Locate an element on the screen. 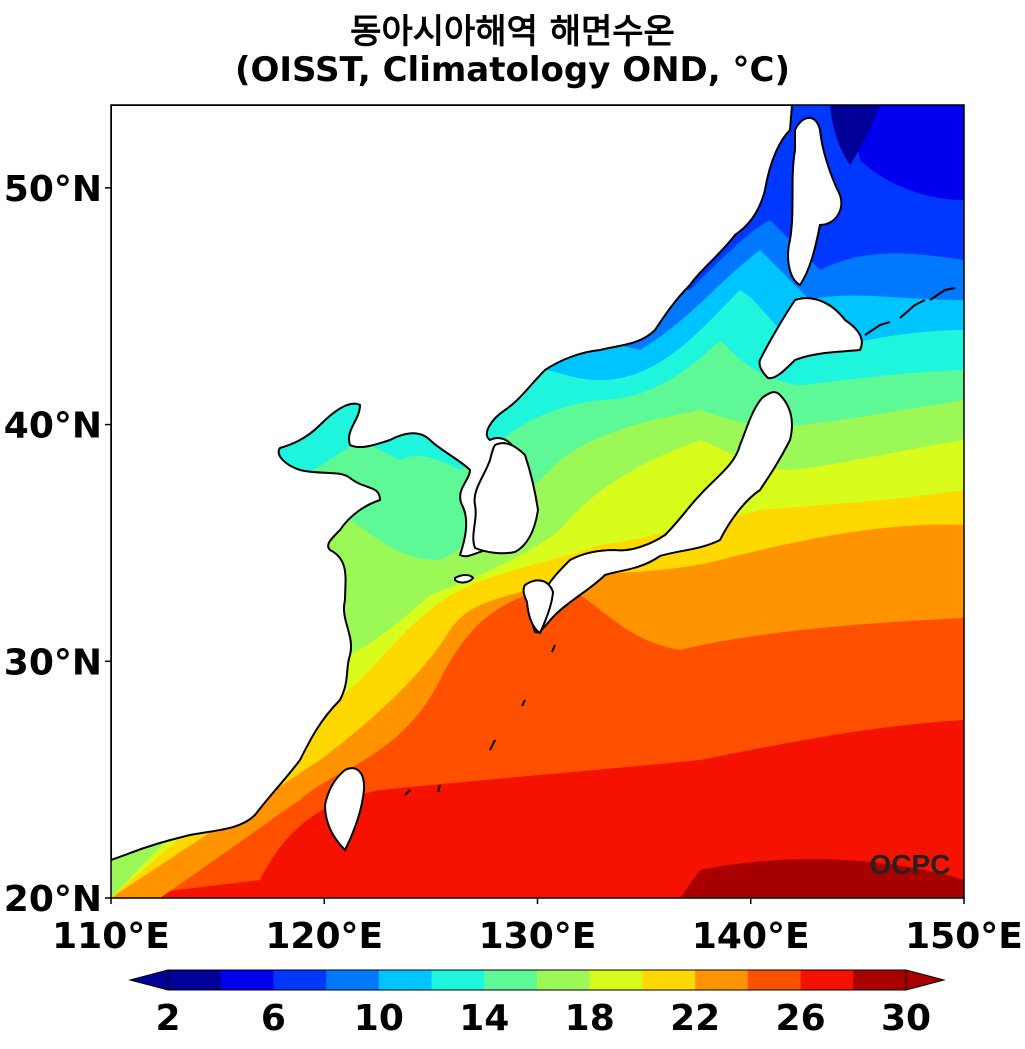 The width and height of the screenshot is (1025, 1049). y-tick-label: 20°N is located at coordinates (53, 899).